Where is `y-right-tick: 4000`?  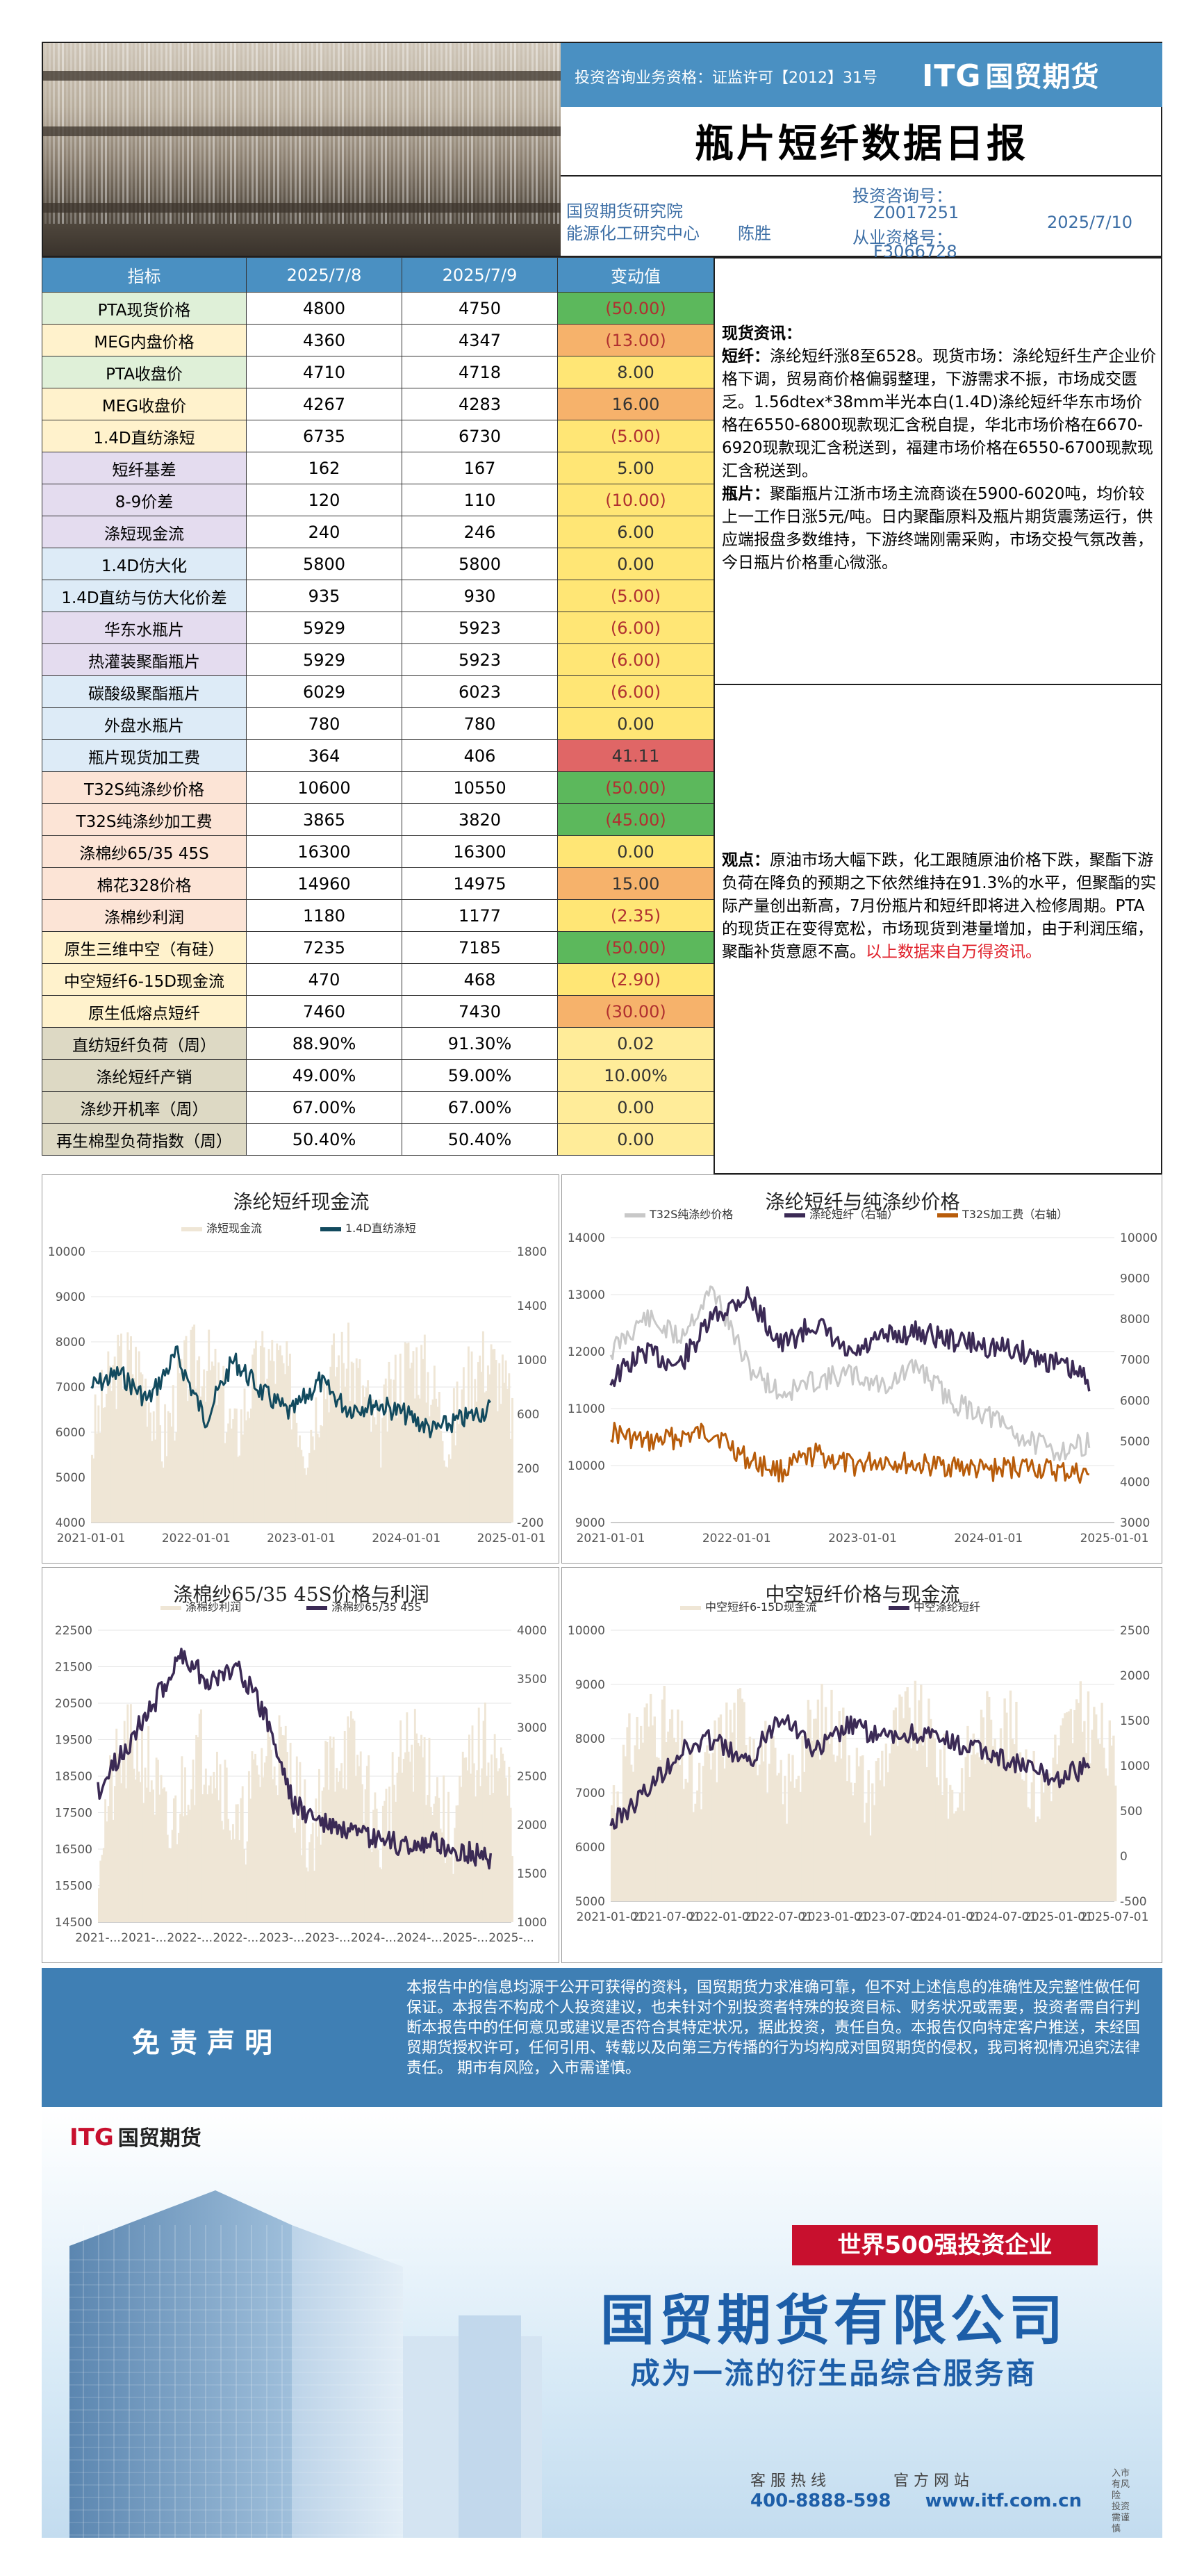
y-right-tick: 4000 is located at coordinates (1135, 1482).